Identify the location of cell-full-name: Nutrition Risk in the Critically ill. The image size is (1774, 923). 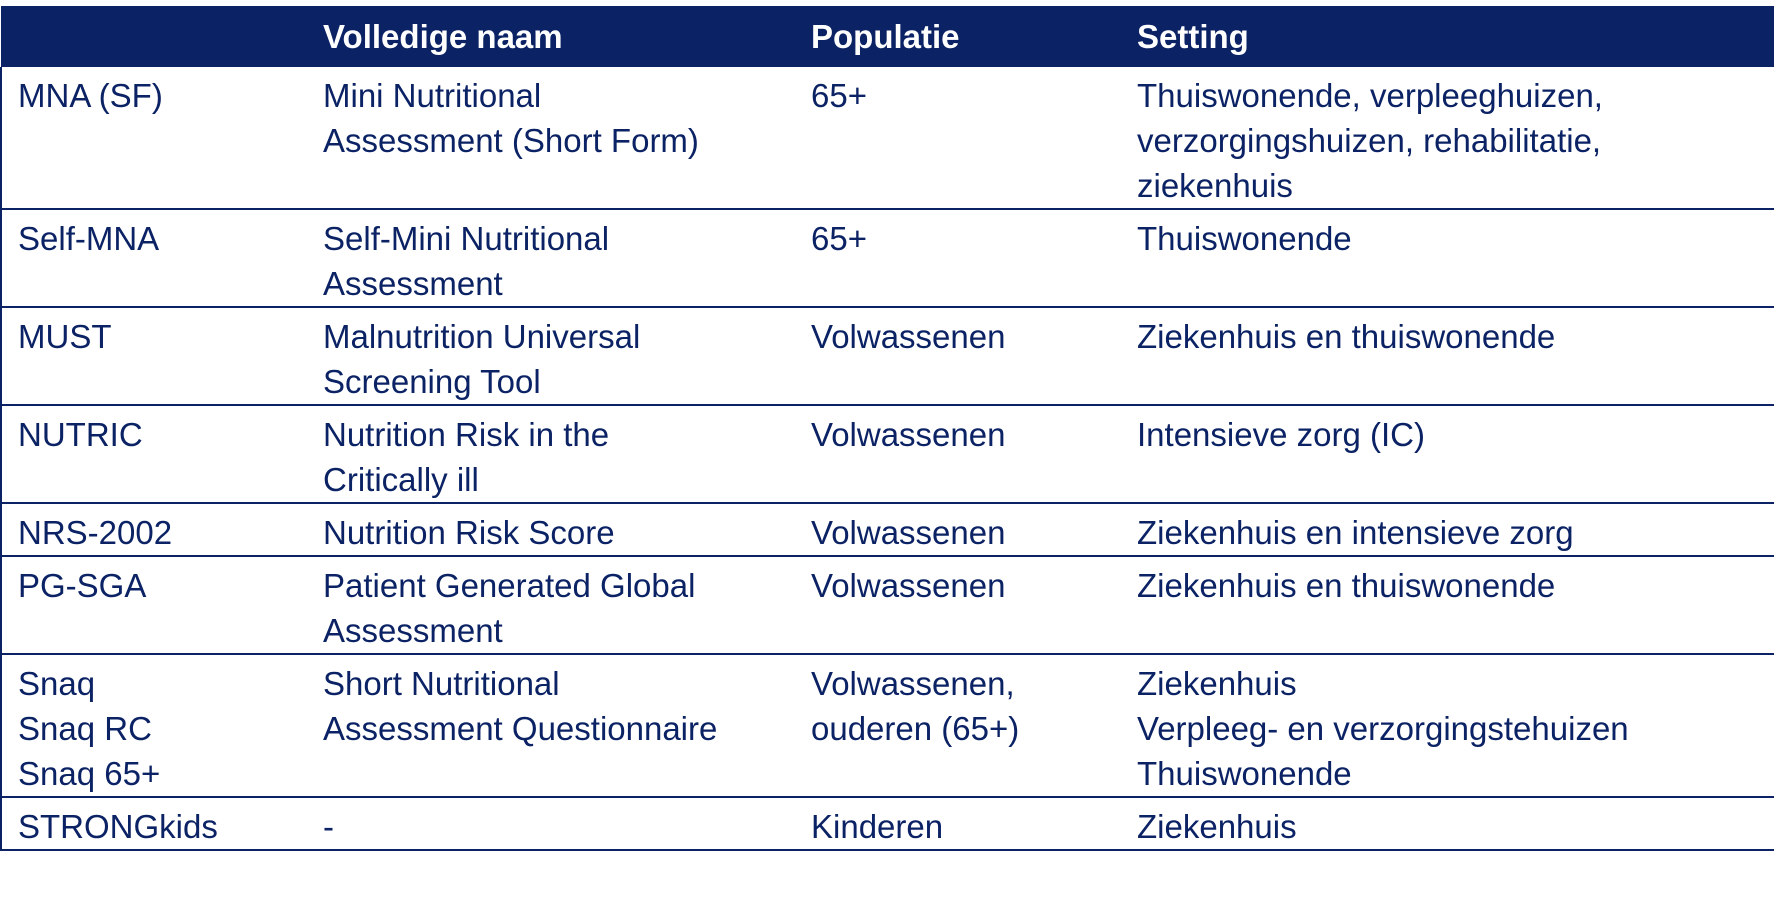
(551, 454).